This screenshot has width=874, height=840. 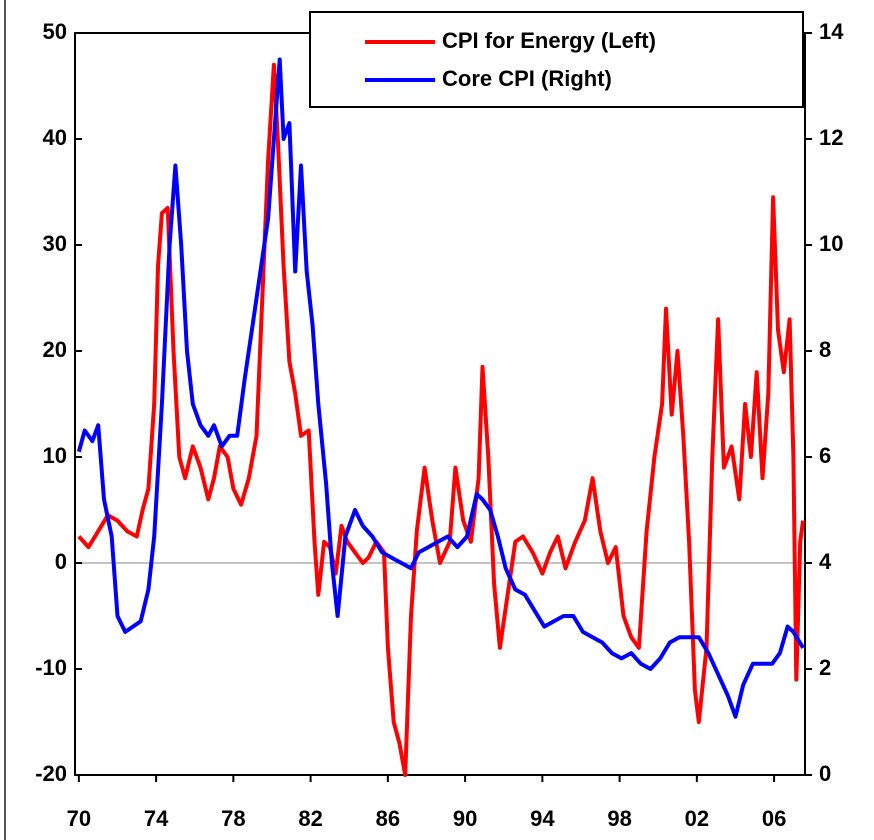 What do you see at coordinates (527, 78) in the screenshot?
I see `legend-label: Core CPI (Right)` at bounding box center [527, 78].